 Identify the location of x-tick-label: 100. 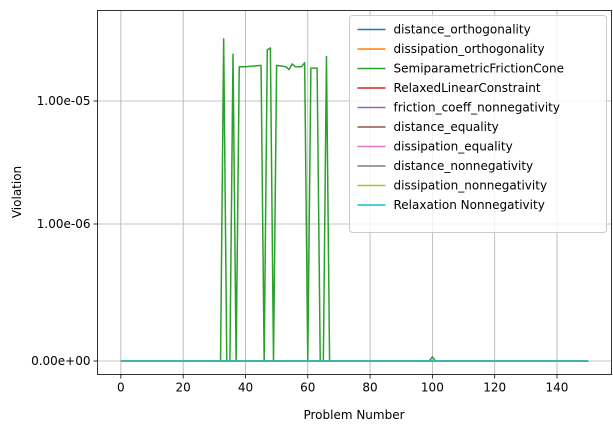
(432, 388).